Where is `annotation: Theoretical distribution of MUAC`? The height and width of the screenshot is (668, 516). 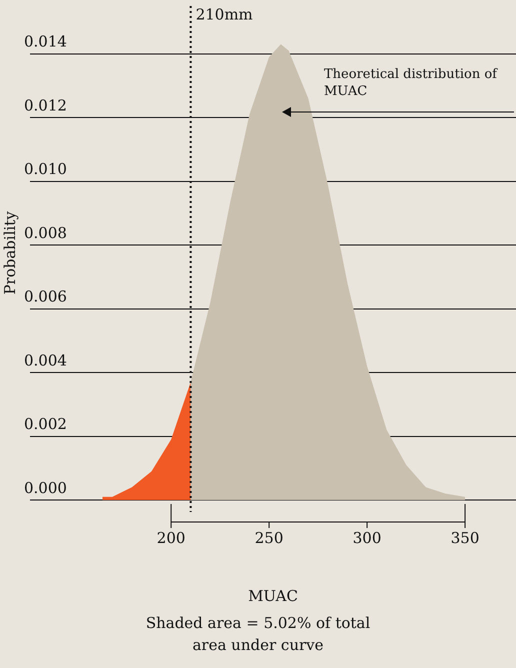 annotation: Theoretical distribution of MUAC is located at coordinates (411, 83).